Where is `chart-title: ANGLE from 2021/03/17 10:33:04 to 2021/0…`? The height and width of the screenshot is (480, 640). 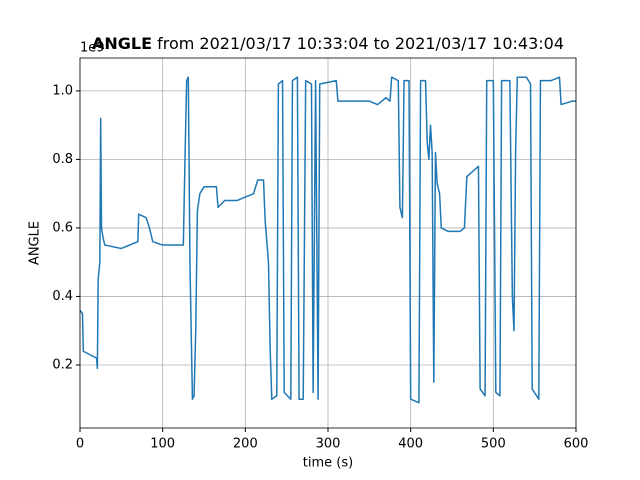 chart-title: ANGLE from 2021/03/17 10:33:04 to 2021/0… is located at coordinates (328, 43).